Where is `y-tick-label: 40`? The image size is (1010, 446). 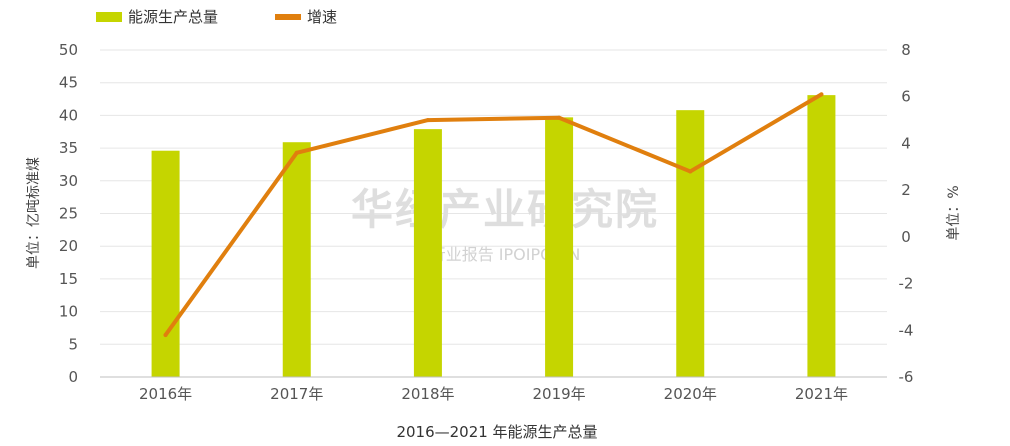 y-tick-label: 40 is located at coordinates (68, 115).